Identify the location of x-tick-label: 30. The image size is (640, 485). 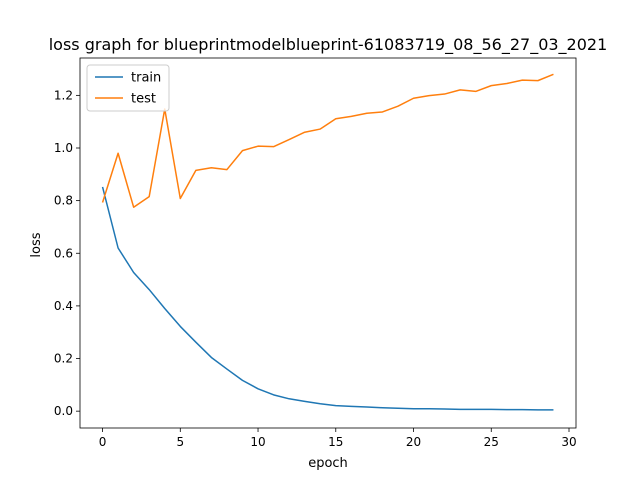
(568, 442).